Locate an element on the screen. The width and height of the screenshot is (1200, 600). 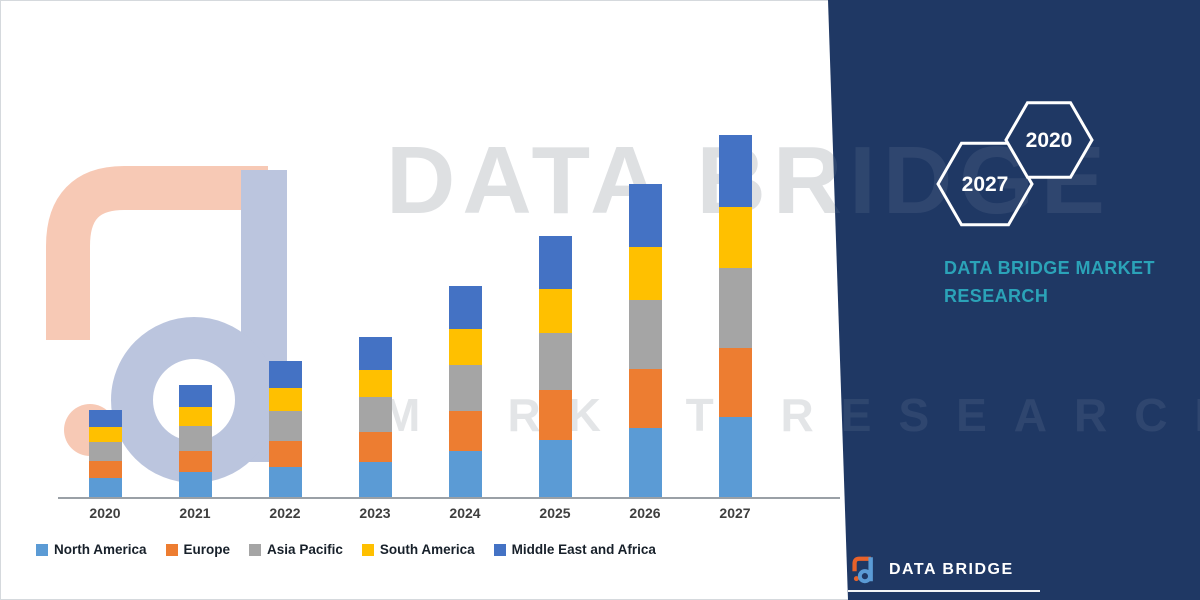
logo-orange-bracket is located at coordinates (157, 253).